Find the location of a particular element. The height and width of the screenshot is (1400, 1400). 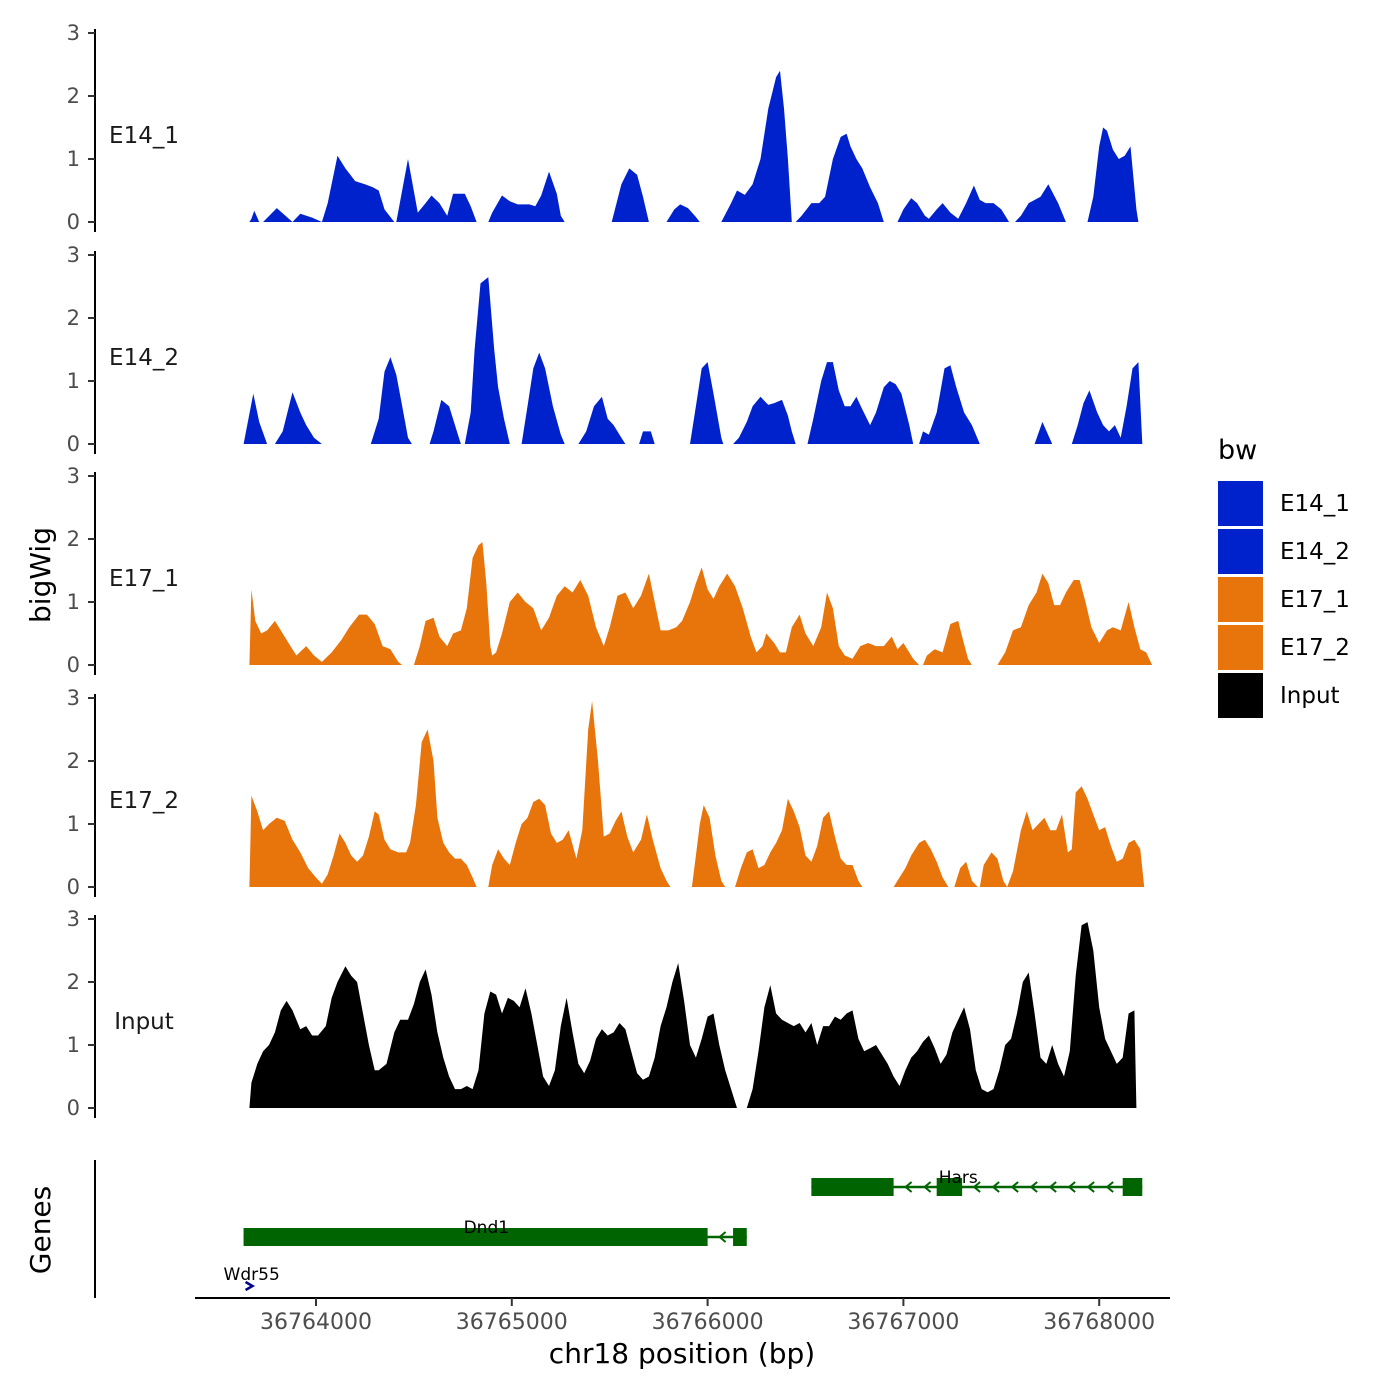

track-E17_2: 0 1 2 3 E17_2 is located at coordinates (606, 792).